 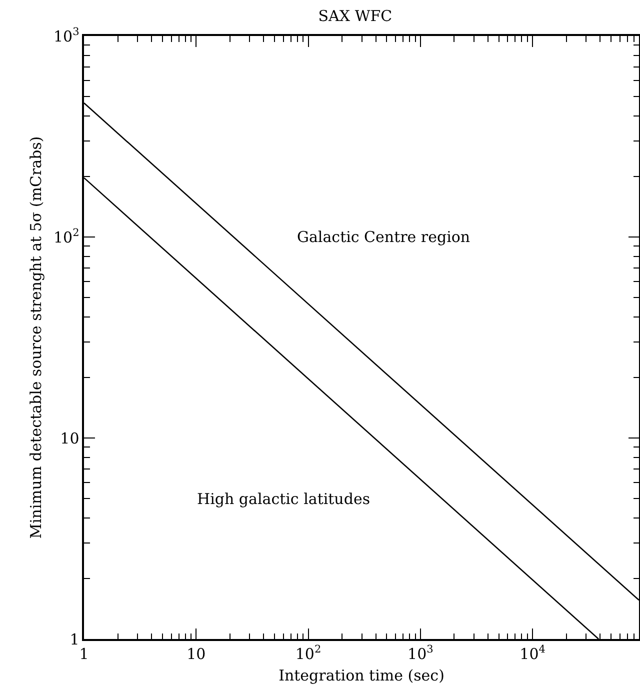 I want to click on y-axis-title: Minimum detectable source strenght at 5σ (mCrabs), so click(x=36, y=337).